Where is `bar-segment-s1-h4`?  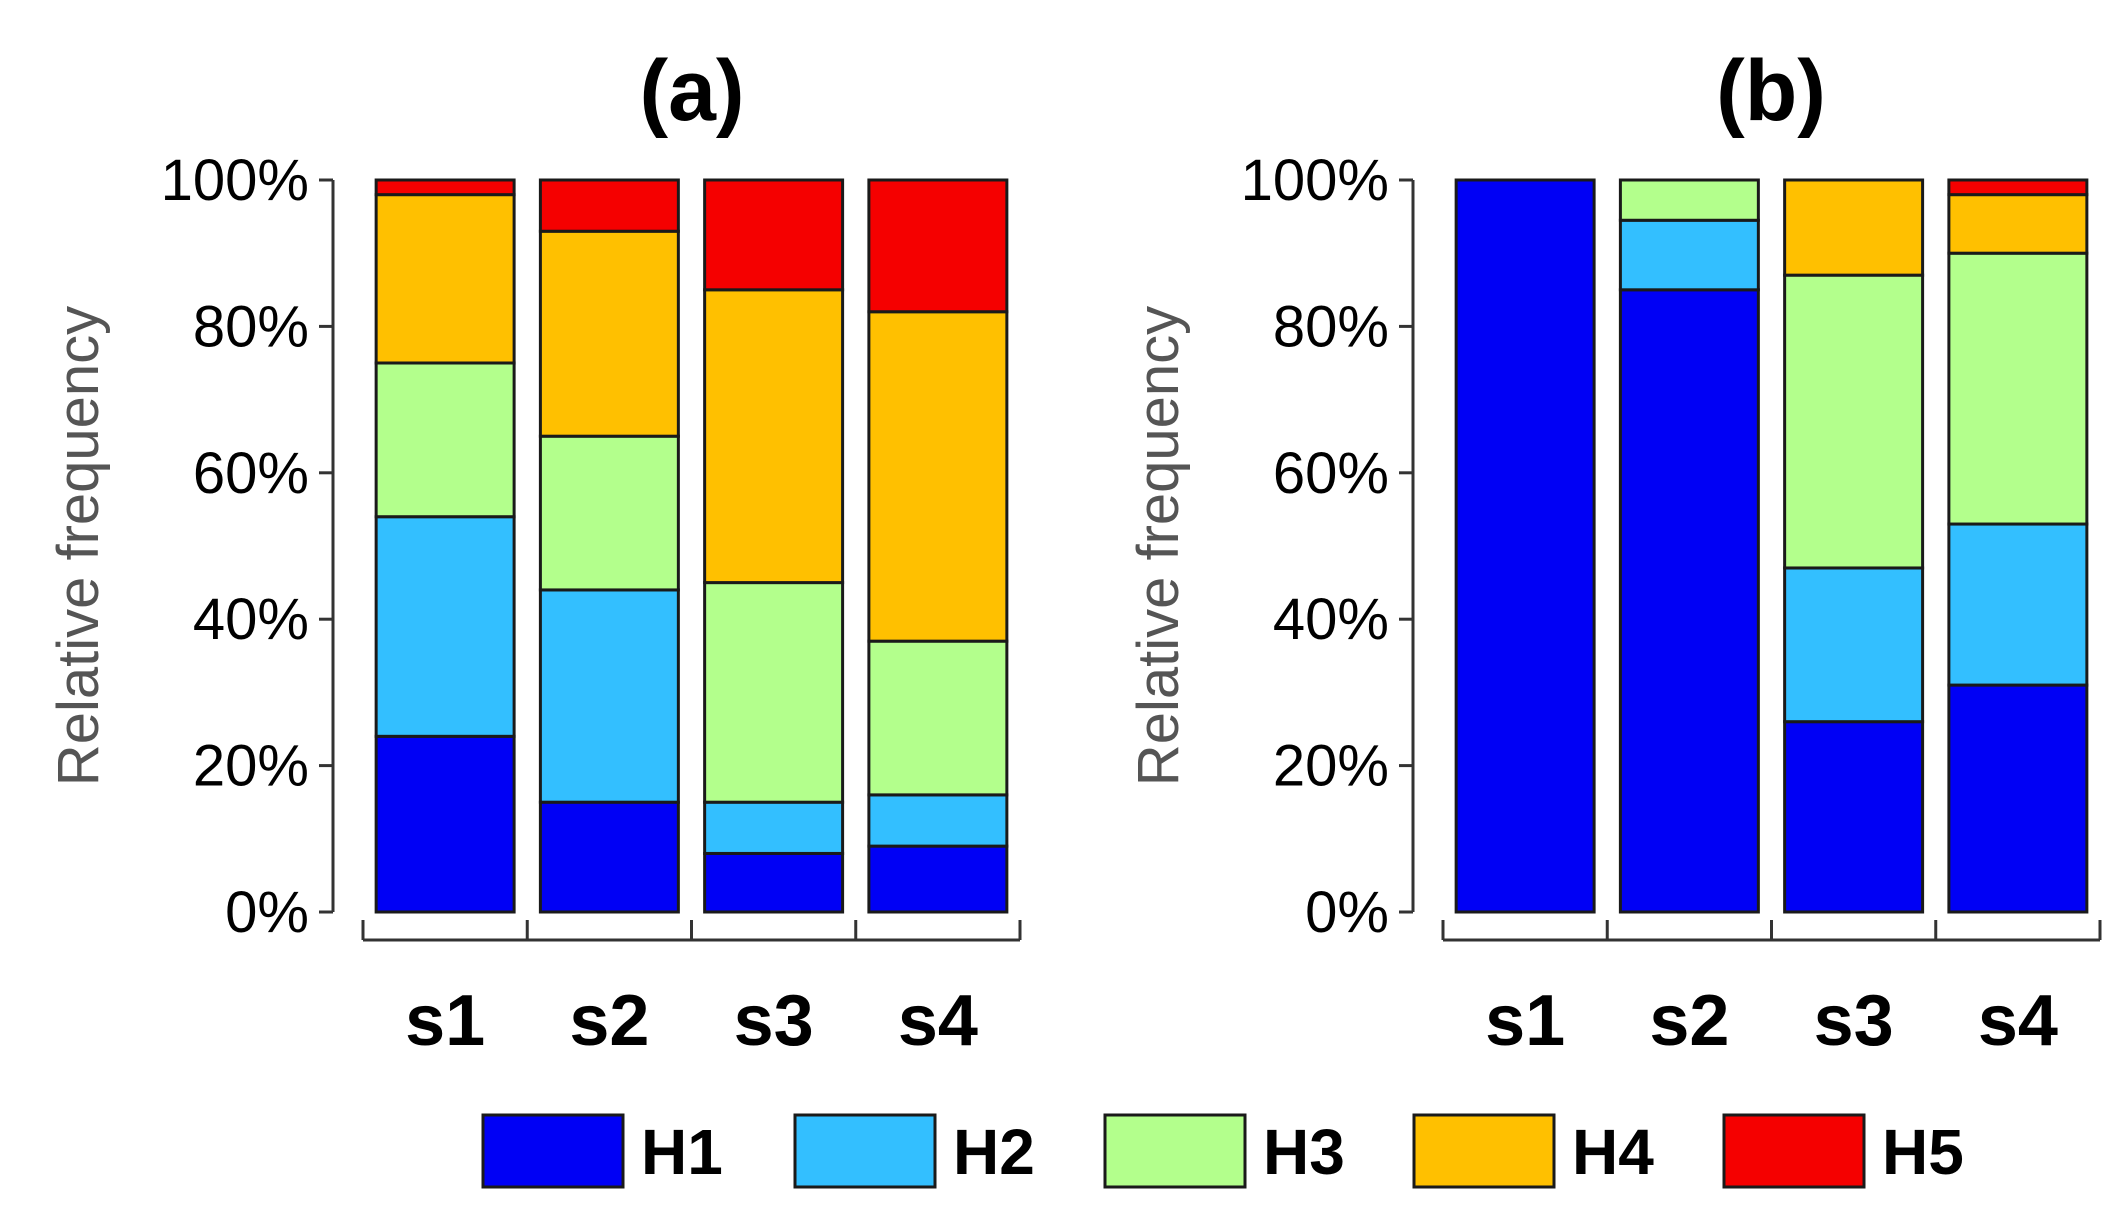
bar-segment-s1-h4 is located at coordinates (445, 279).